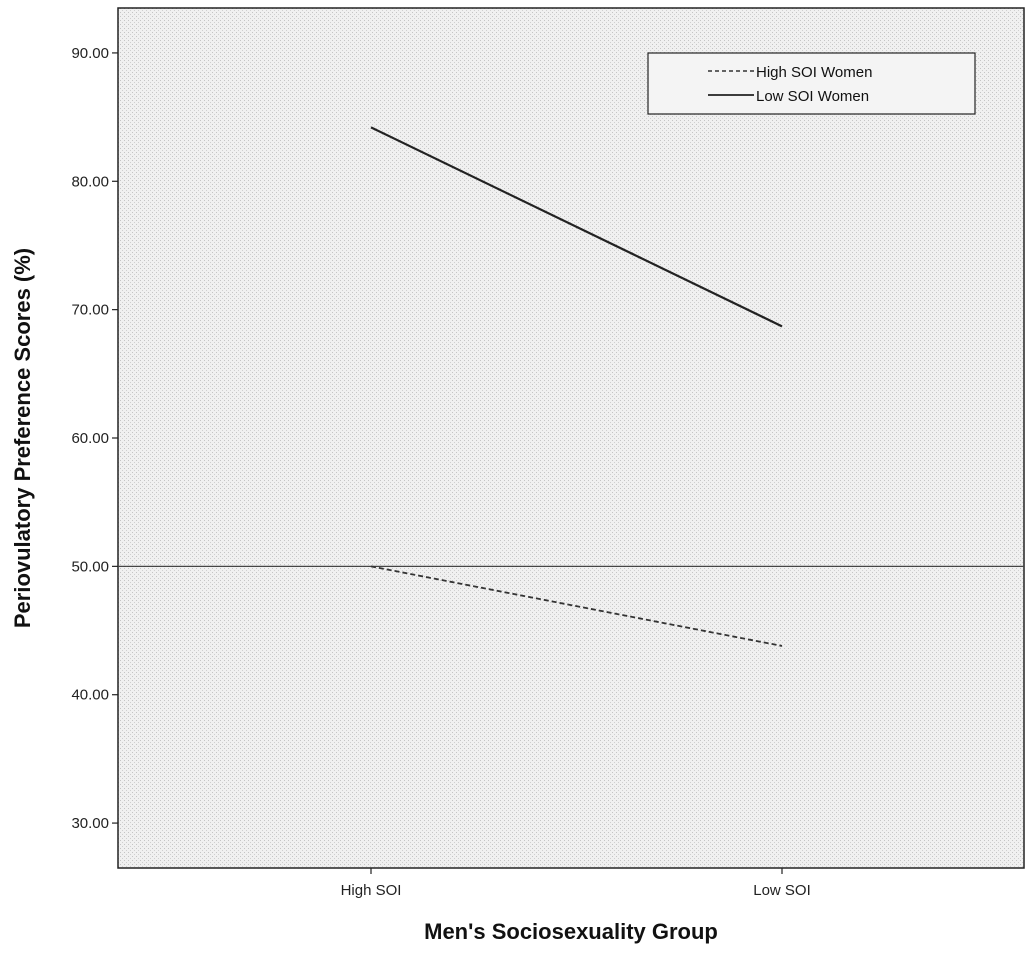  What do you see at coordinates (576, 883) in the screenshot?
I see `x-axis: High SOI Low SOI` at bounding box center [576, 883].